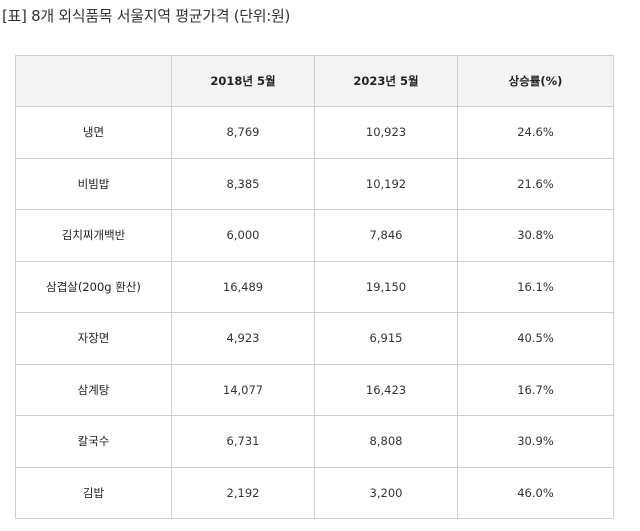 The height and width of the screenshot is (531, 640). Describe the element at coordinates (243, 235) in the screenshot. I see `price-2018-cell: 6,000` at that location.